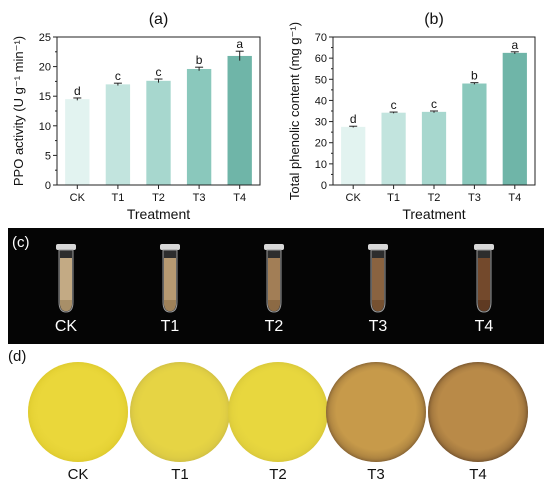  I want to click on chart-panel-label: (b), so click(434, 19).